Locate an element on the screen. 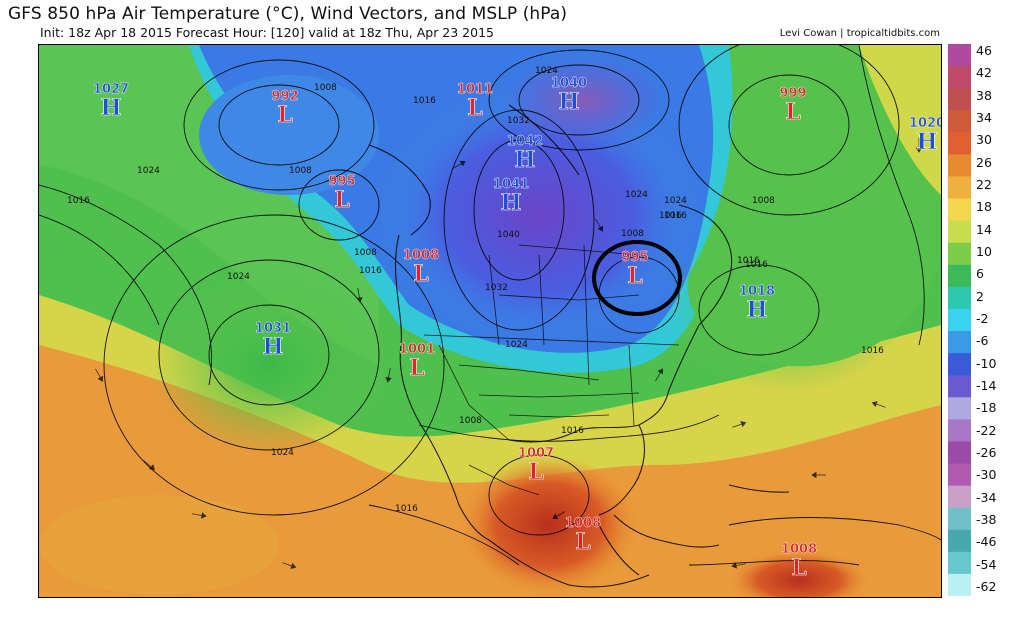  warm-core-pacific is located at coordinates (159, 545).